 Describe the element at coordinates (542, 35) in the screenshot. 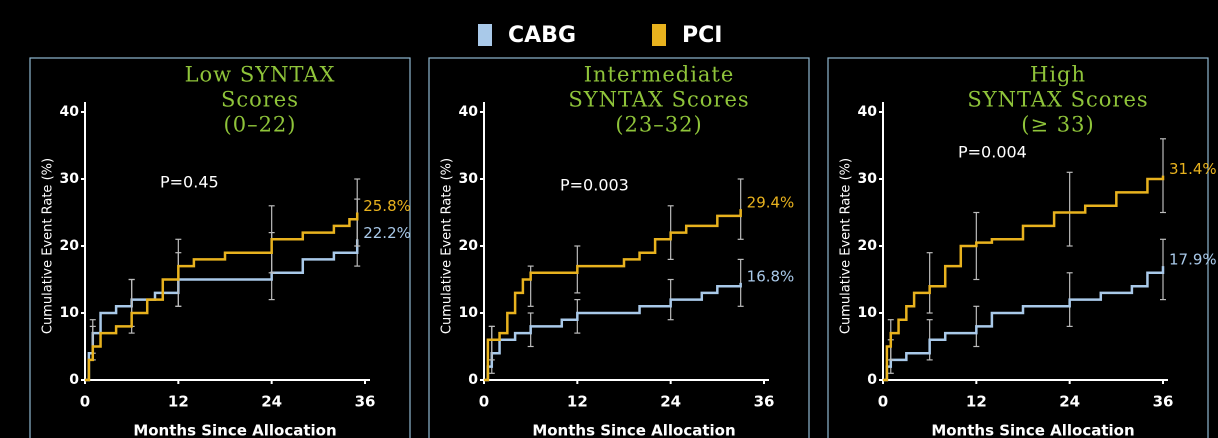

I see `legend-label: CABG` at that location.